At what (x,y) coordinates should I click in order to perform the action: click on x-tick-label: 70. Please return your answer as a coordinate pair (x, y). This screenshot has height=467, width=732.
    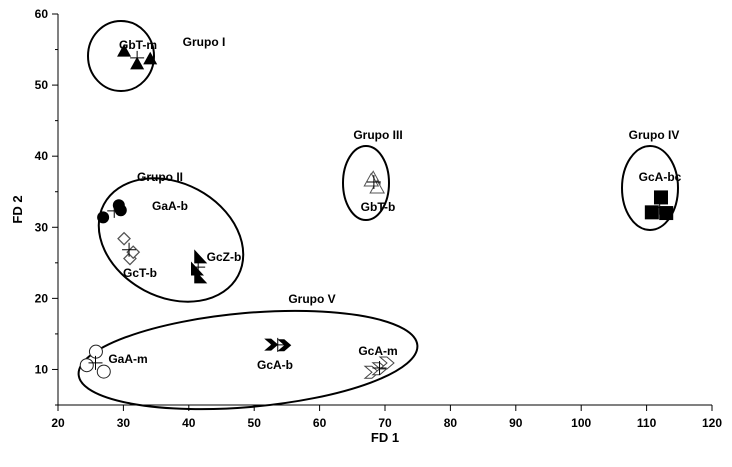
    Looking at the image, I should click on (385, 423).